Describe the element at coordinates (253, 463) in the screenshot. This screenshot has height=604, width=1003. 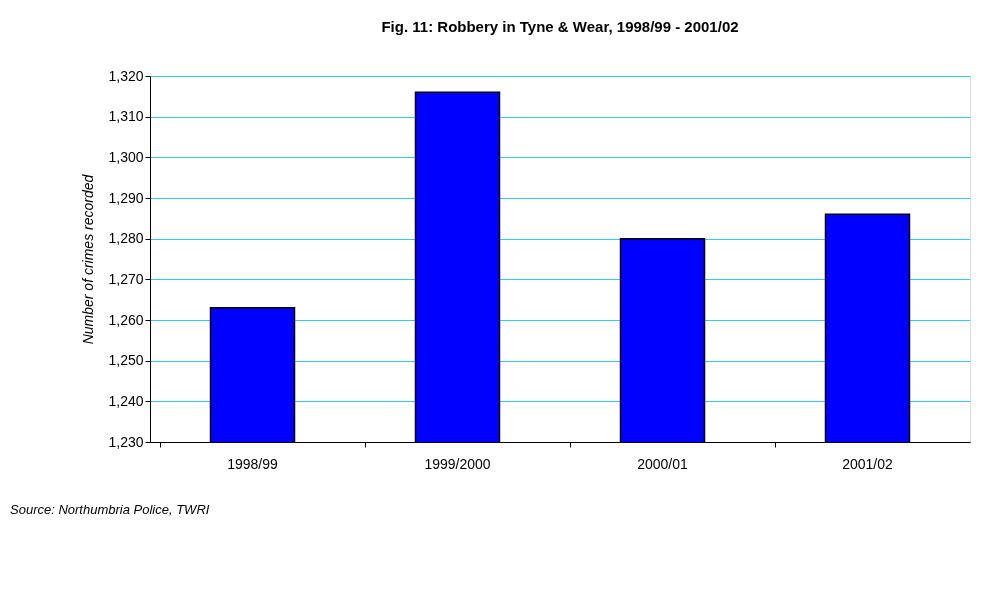
I see `x-tick-label: 1998/99` at that location.